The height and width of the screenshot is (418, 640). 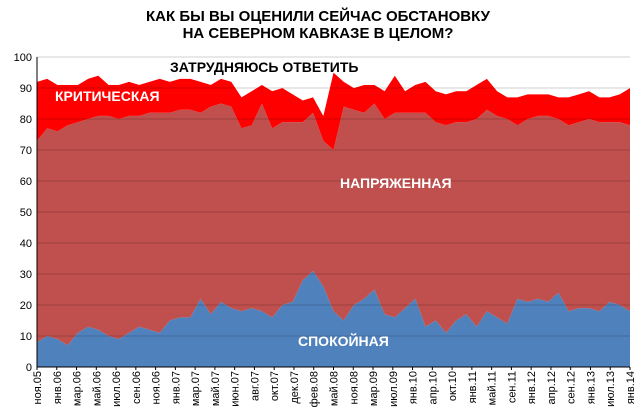 What do you see at coordinates (493, 388) in the screenshot?
I see `x-tick-label: май.11` at bounding box center [493, 388].